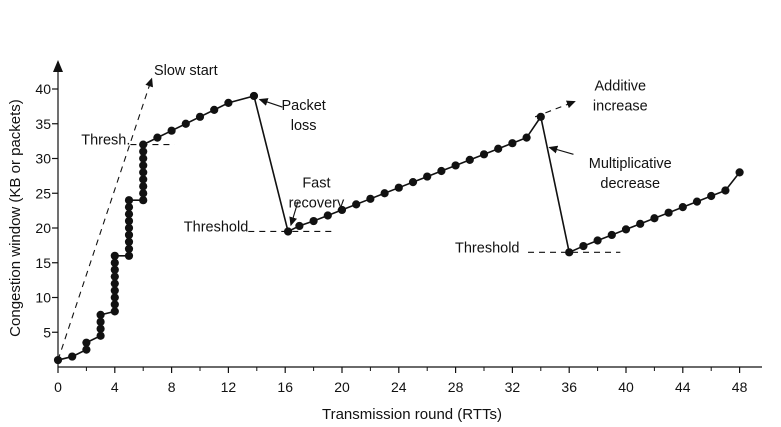 This screenshot has height=427, width=781. Describe the element at coordinates (304, 126) in the screenshot. I see `annotation-line: loss` at that location.